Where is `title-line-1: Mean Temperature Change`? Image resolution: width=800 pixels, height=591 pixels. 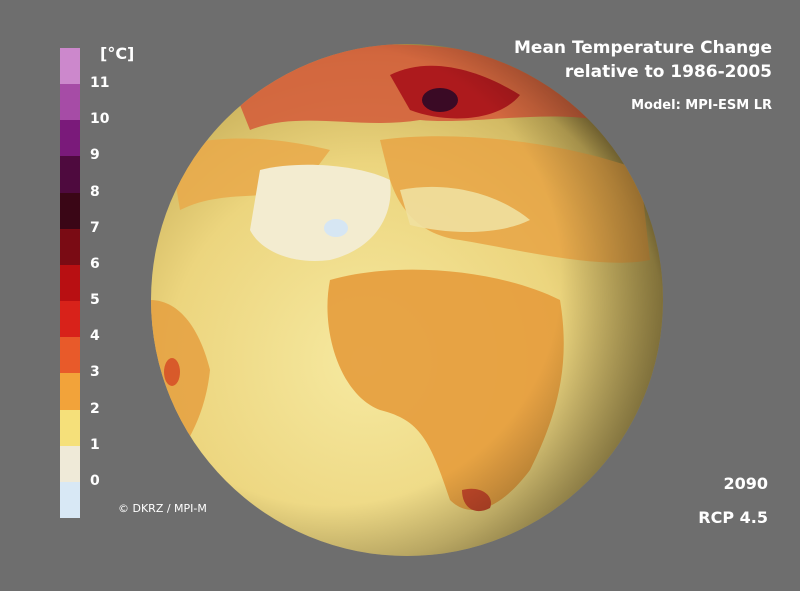
title-line-1: Mean Temperature Change is located at coordinates (643, 48).